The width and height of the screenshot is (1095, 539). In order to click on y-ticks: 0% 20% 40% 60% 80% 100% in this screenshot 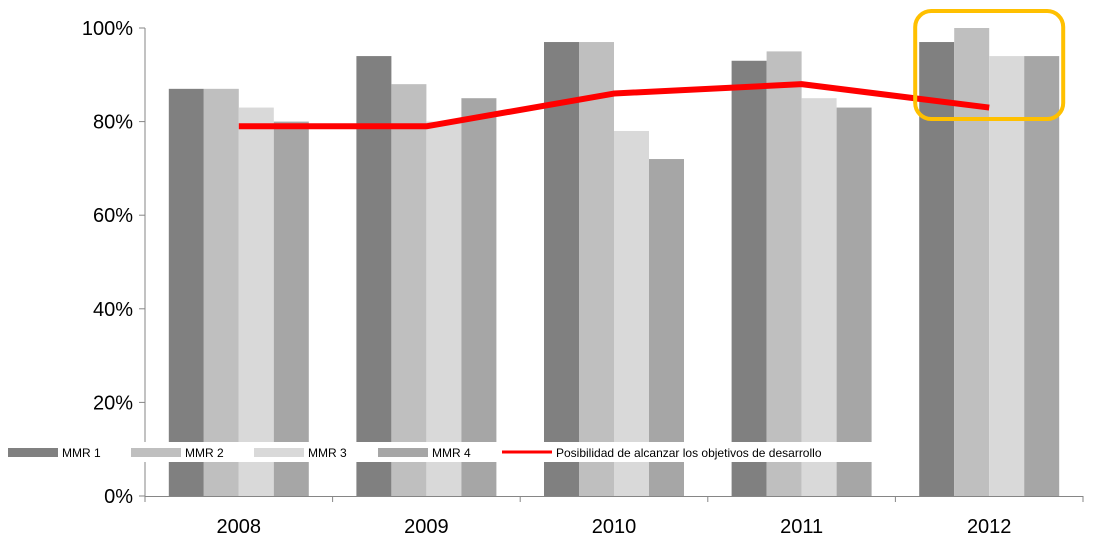, I will do `click(113, 263)`.